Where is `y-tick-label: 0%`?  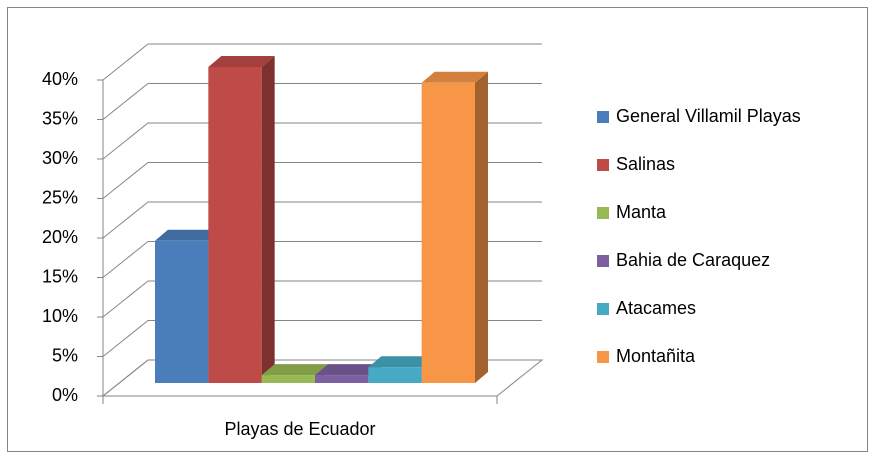
y-tick-label: 0% is located at coordinates (65, 395).